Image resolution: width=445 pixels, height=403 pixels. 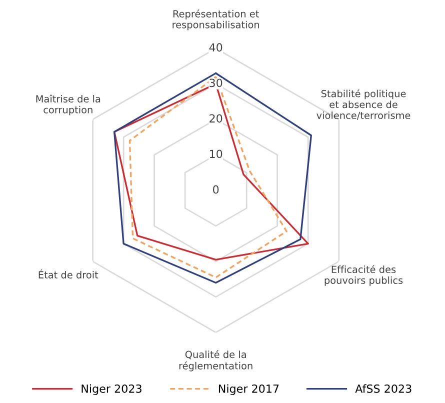 What do you see at coordinates (216, 20) in the screenshot?
I see `spoke-label: Représentation et responsabilisation` at bounding box center [216, 20].